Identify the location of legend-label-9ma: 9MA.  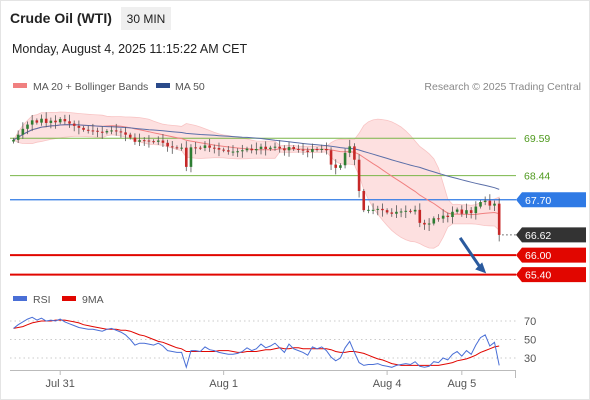
(93, 300).